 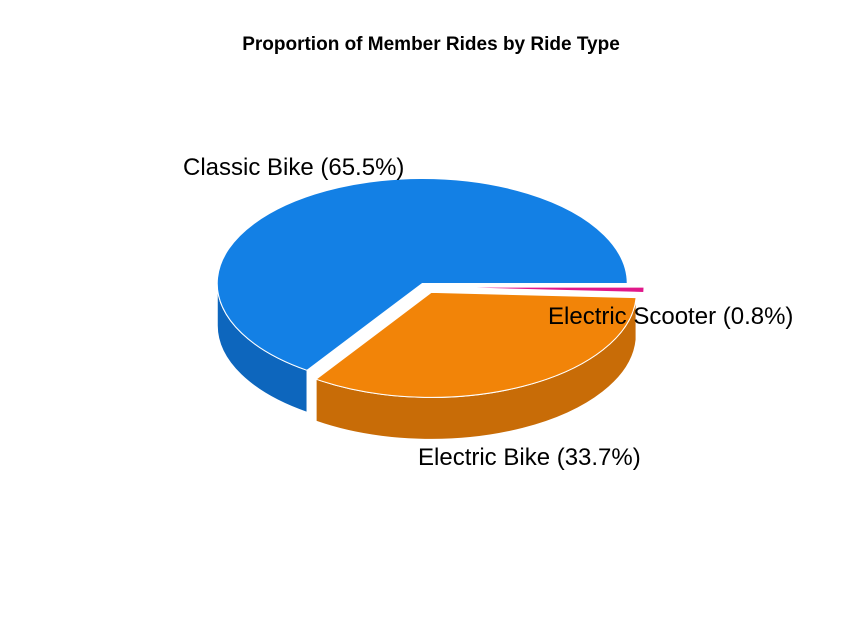 What do you see at coordinates (476, 344) in the screenshot?
I see `slice-top-electric-bike` at bounding box center [476, 344].